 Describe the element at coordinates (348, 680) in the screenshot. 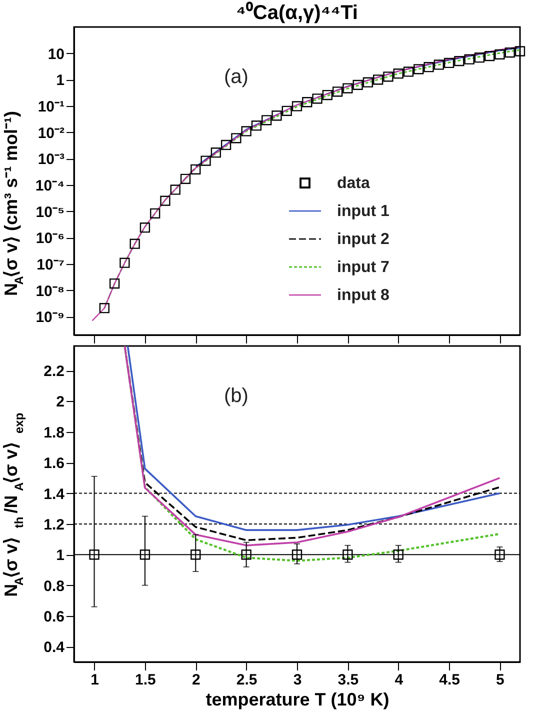

I see `x-tick-label: 3.5` at that location.